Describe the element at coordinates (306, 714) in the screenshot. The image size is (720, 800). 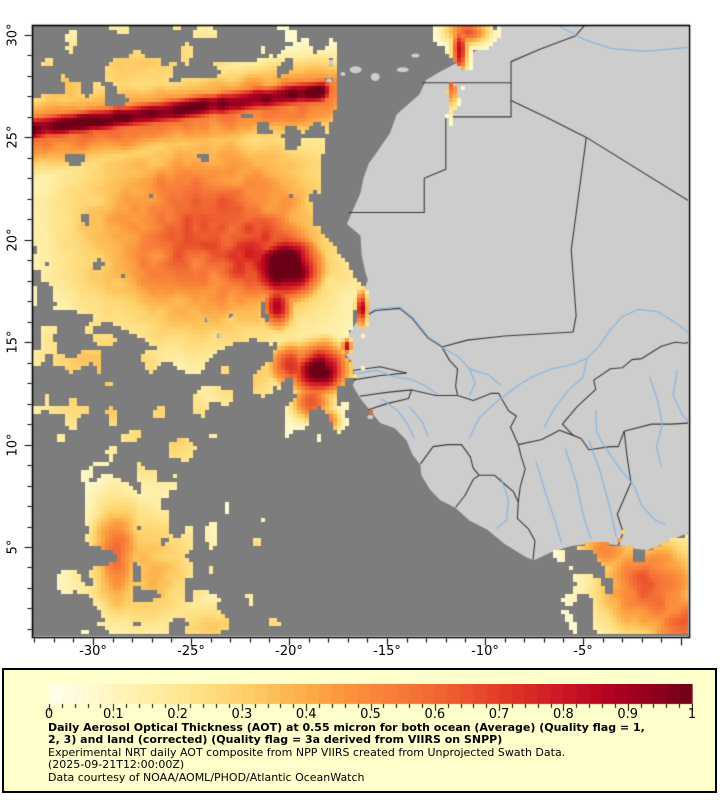
I see `colorbar-tick-label: 0.4` at that location.